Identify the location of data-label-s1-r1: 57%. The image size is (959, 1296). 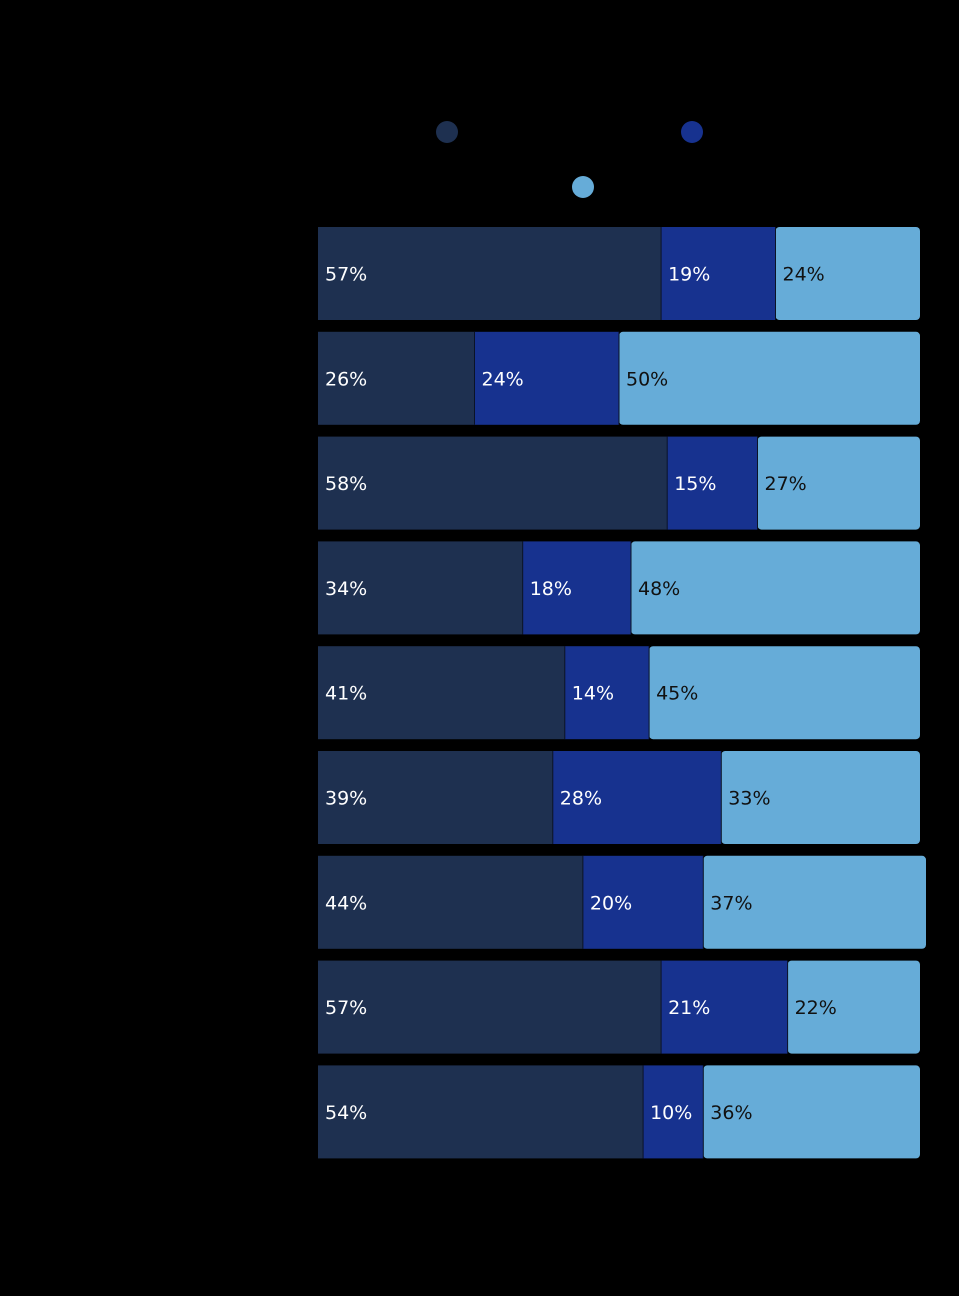
(346, 275).